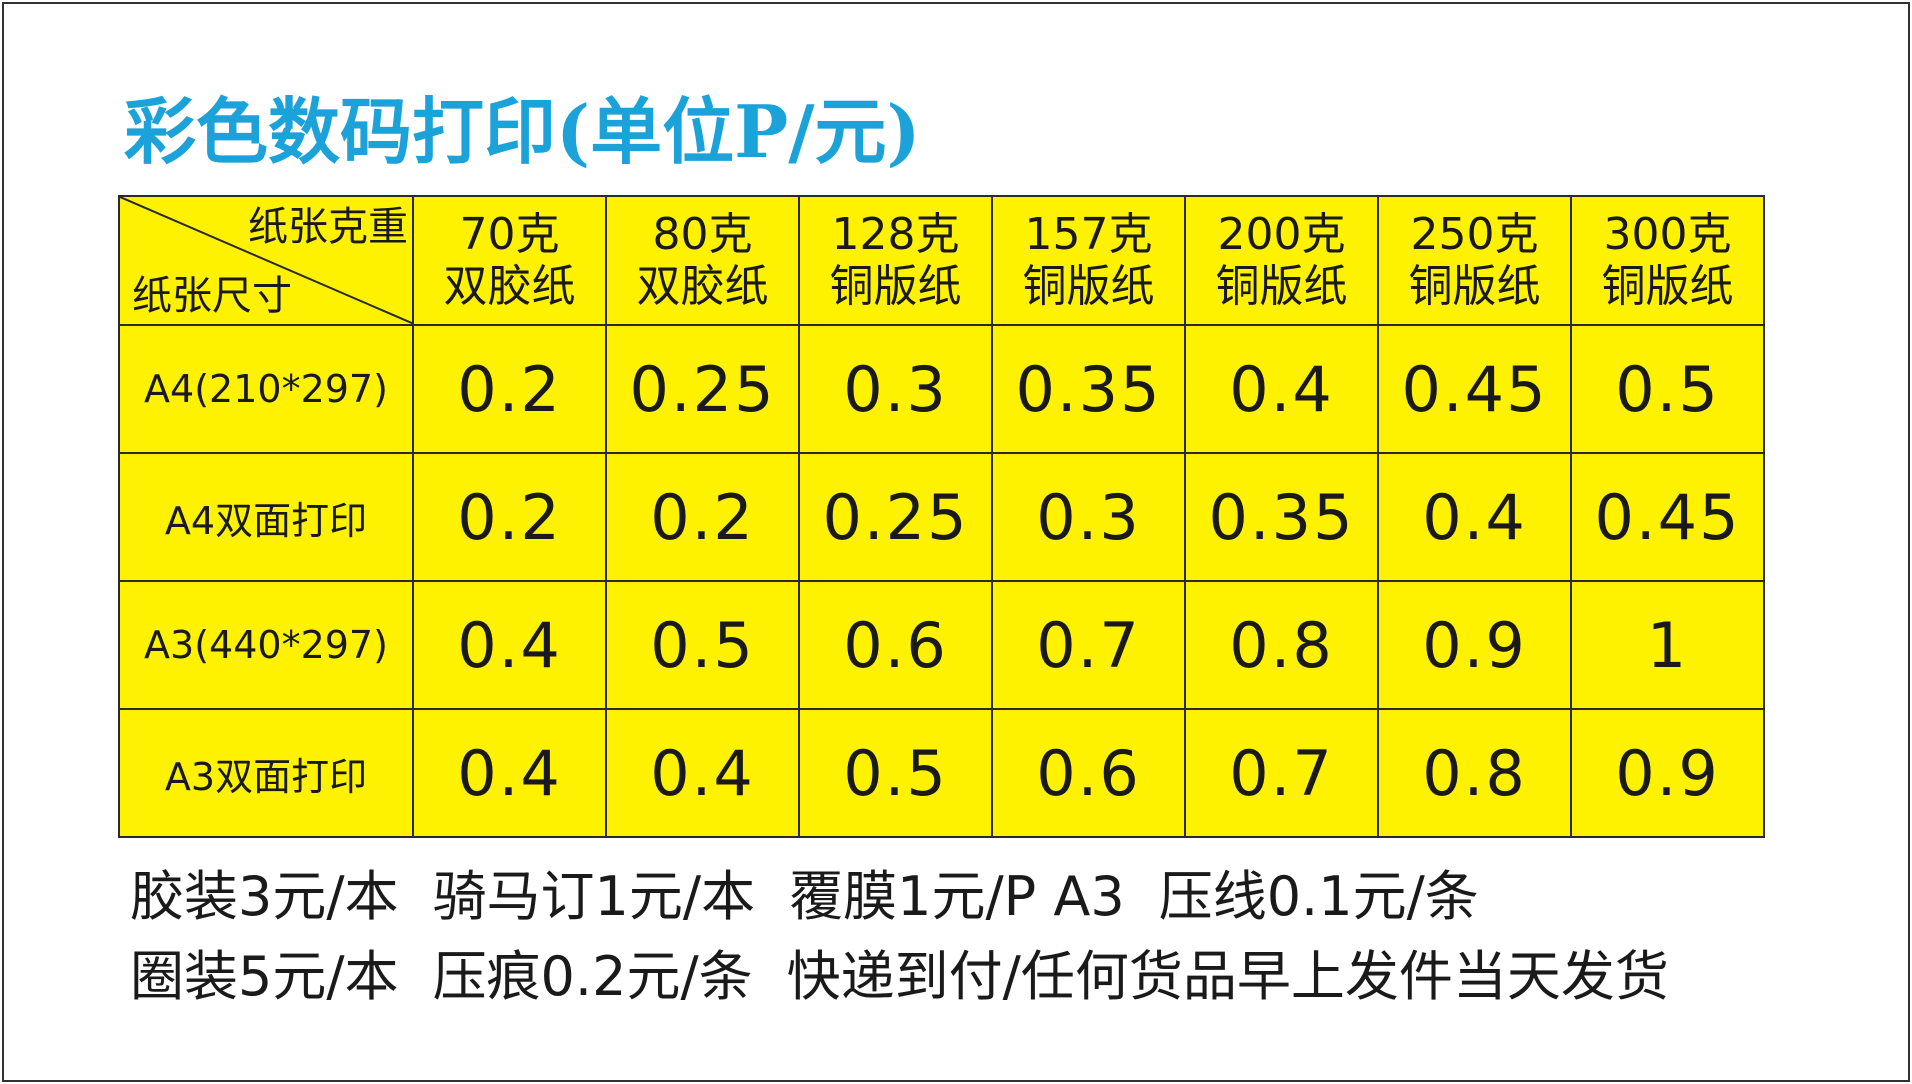 This screenshot has height=1084, width=1912. What do you see at coordinates (522, 131) in the screenshot?
I see `page-title: 彩色数码打印(单位P/元)` at bounding box center [522, 131].